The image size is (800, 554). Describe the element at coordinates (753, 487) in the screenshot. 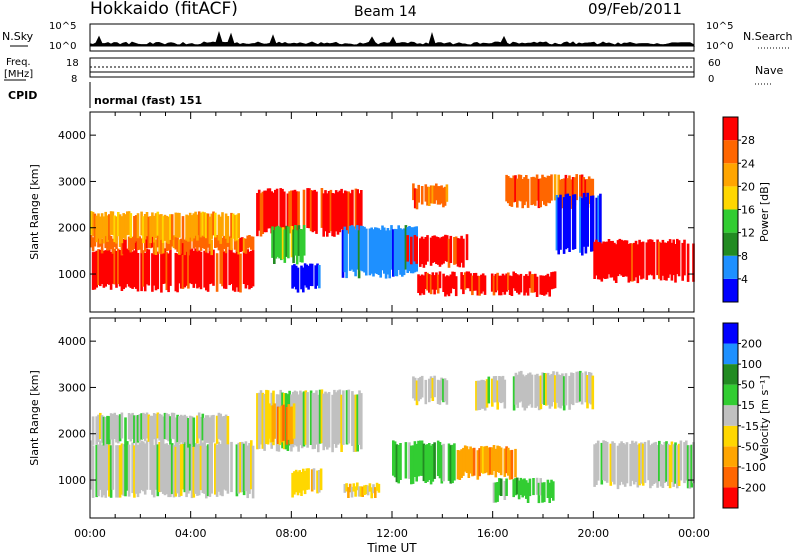

I see `velocity-colorbar-label-7: -200` at that location.